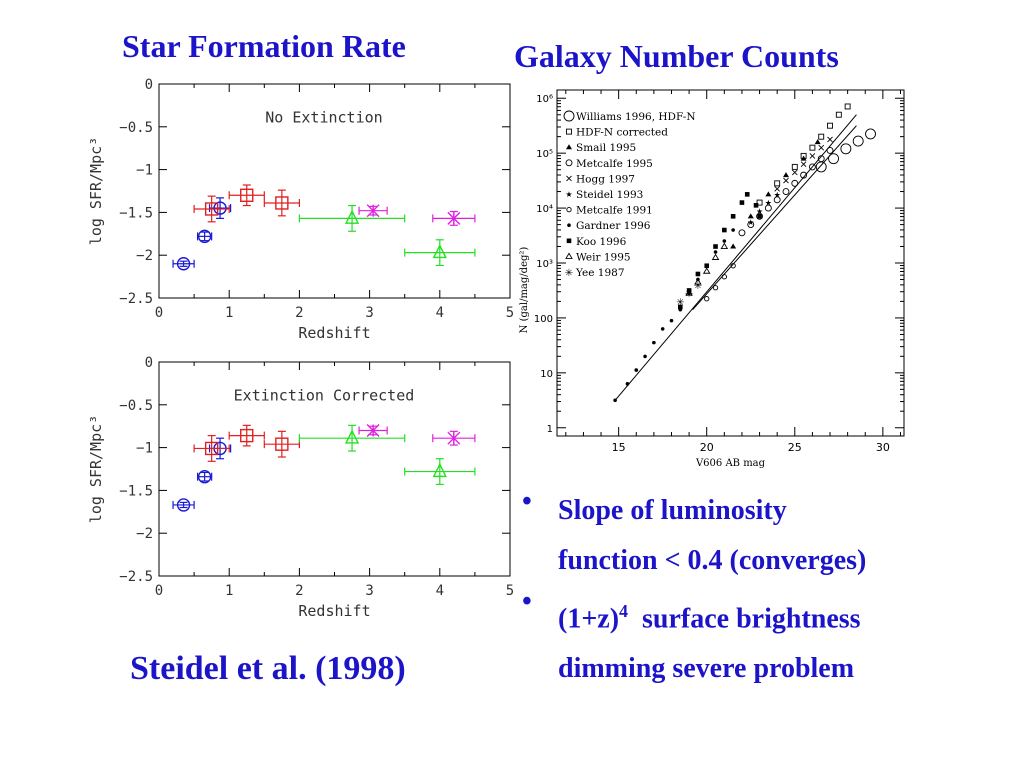 The height and width of the screenshot is (768, 1024). Describe the element at coordinates (589, 619) in the screenshot. I see `bullet-2-base: (1+z)` at that location.